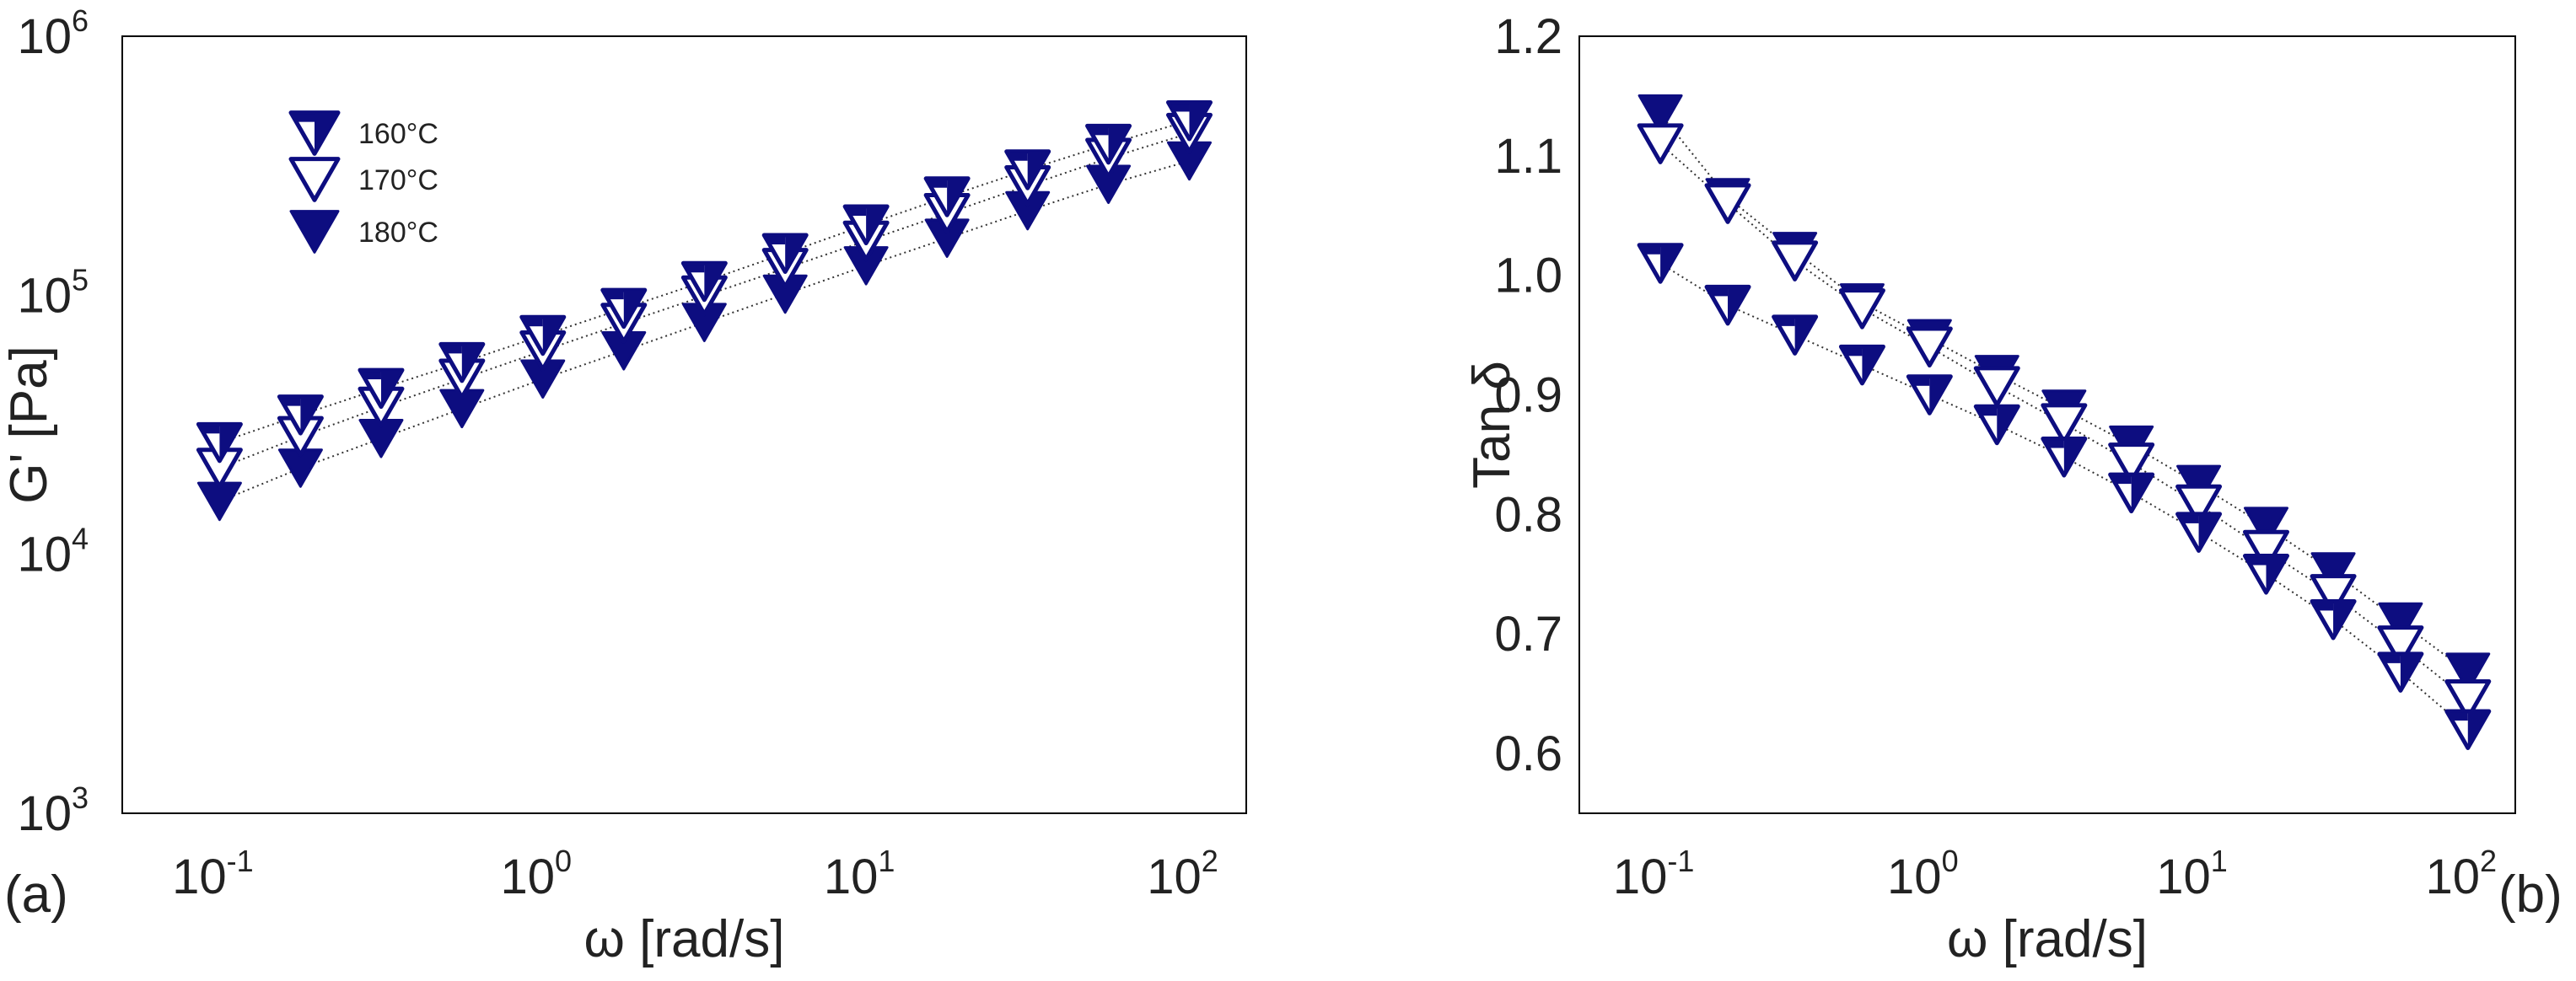 This screenshot has width=2576, height=981. I want to click on legend-item-1: 160°C, so click(363, 133).